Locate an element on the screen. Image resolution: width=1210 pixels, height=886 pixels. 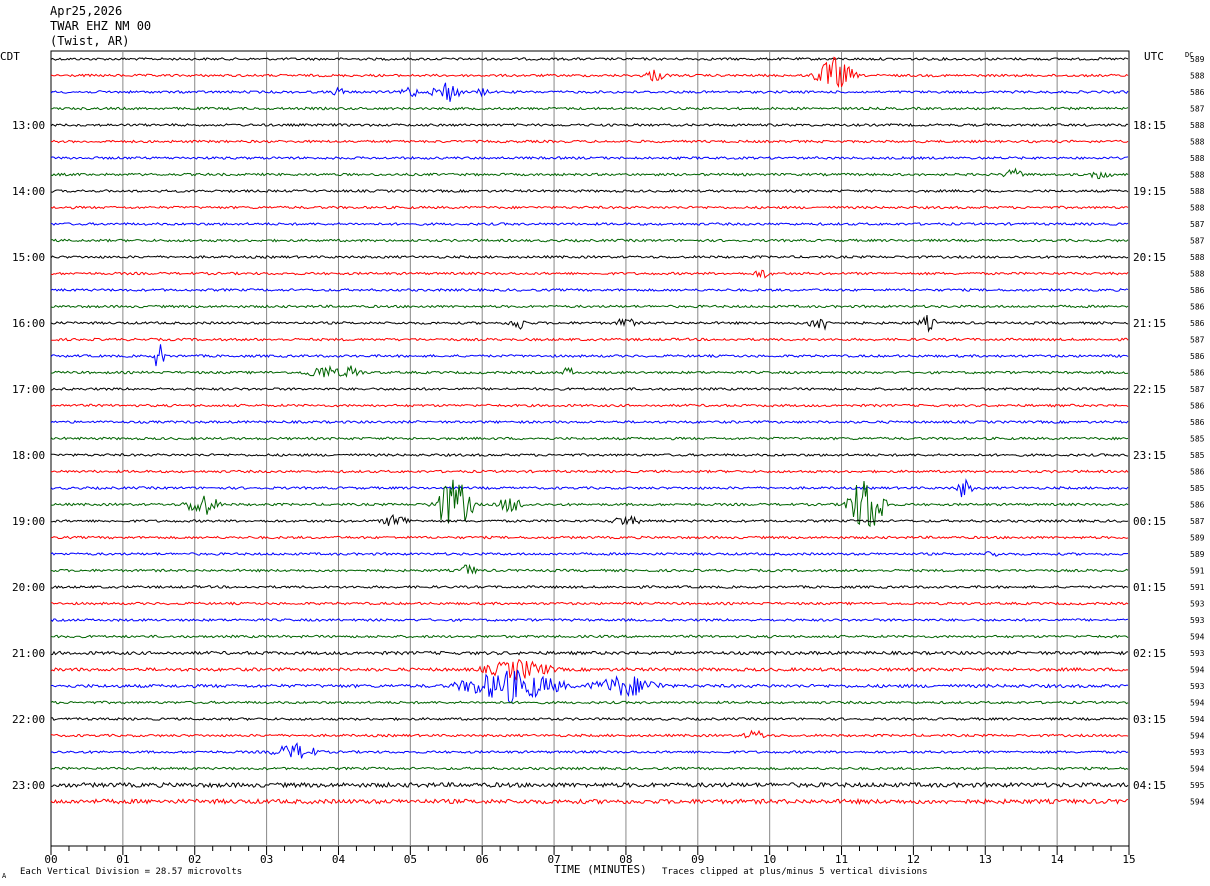
x-tick-label: 06 is located at coordinates (482, 859).